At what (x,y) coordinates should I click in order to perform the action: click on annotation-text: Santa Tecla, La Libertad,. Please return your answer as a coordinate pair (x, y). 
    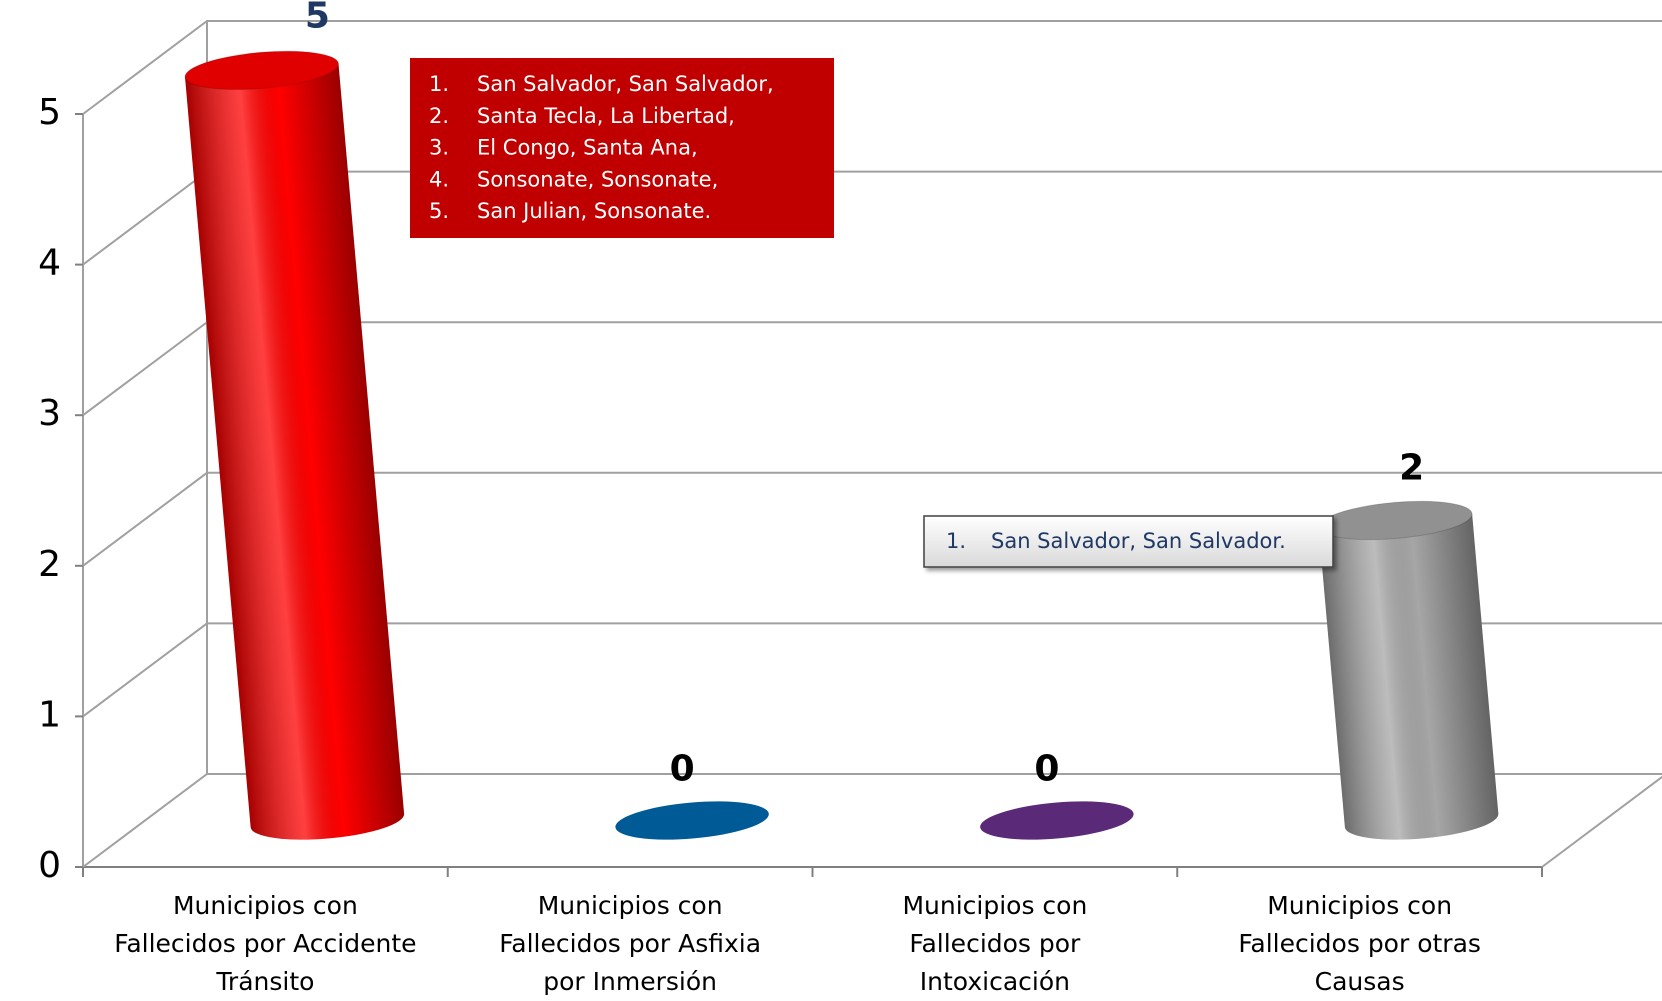
    Looking at the image, I should click on (606, 116).